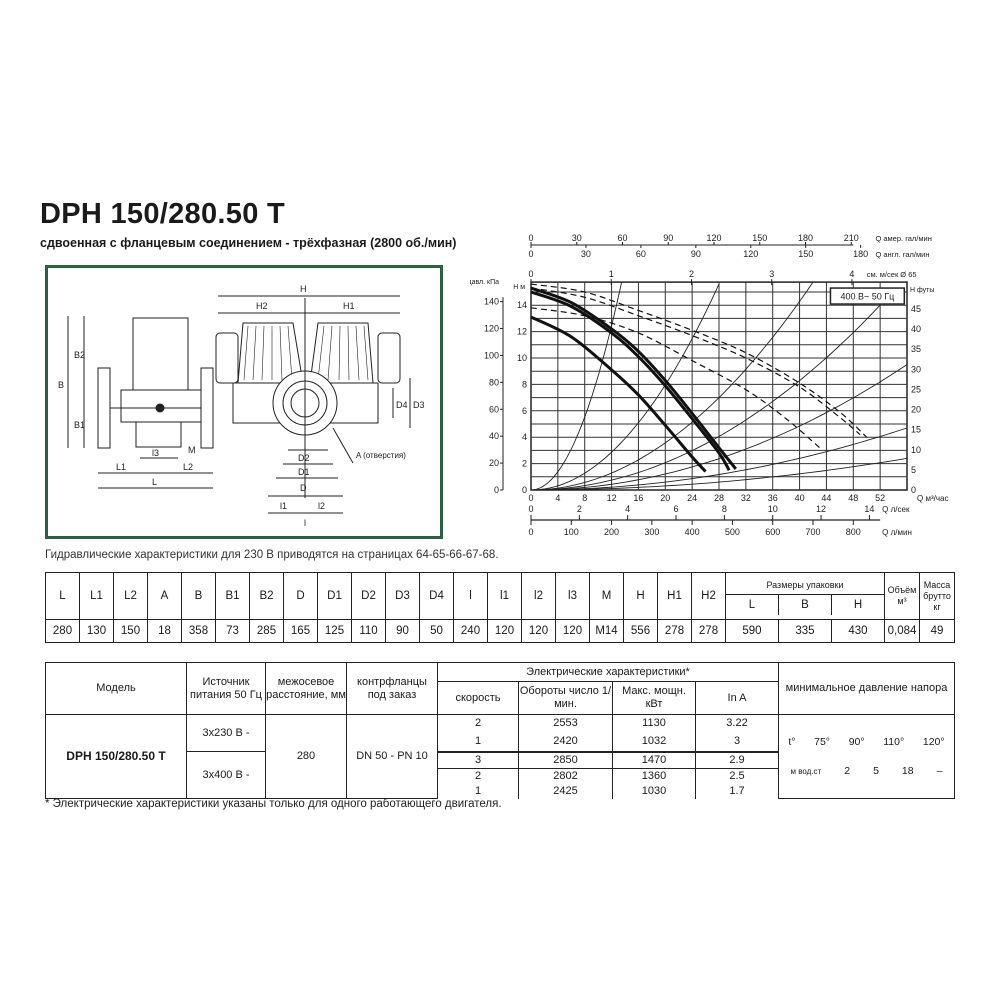  I want to click on dim-header: l, so click(470, 596).